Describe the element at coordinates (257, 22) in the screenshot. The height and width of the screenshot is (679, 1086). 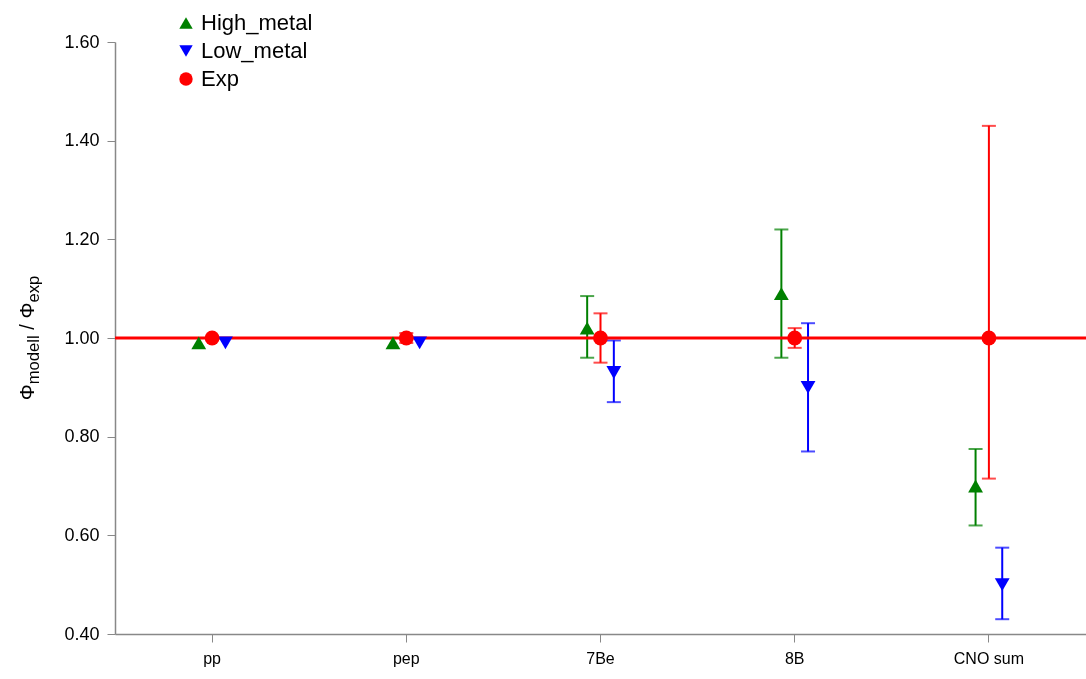
I see `legend-label: High_metal` at that location.